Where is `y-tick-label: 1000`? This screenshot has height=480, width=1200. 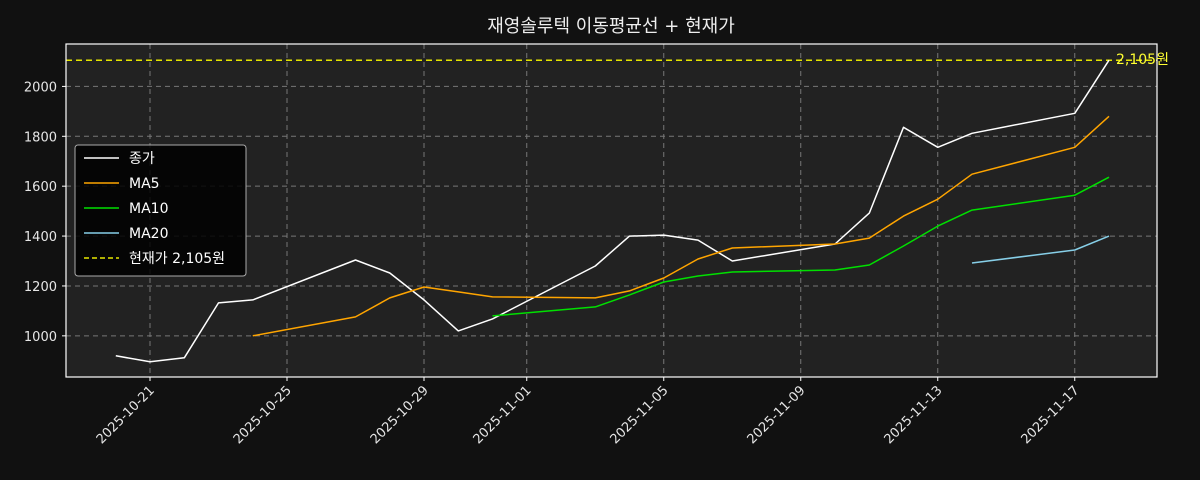
y-tick-label: 1000 is located at coordinates (40, 337).